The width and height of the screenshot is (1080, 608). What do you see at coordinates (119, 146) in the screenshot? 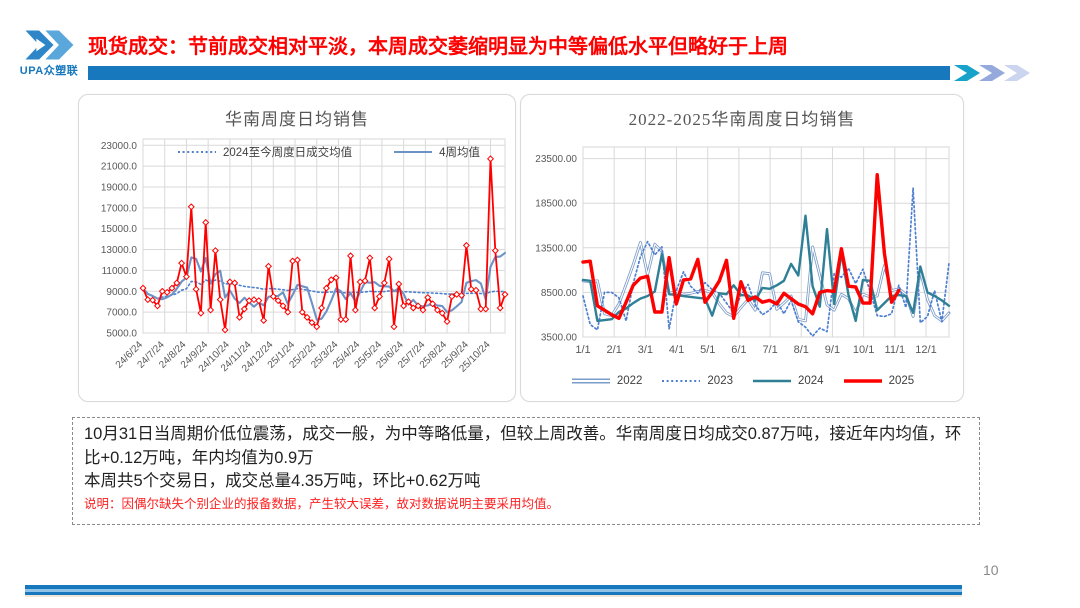
I see `svg-text: 23000.0` at bounding box center [119, 146].